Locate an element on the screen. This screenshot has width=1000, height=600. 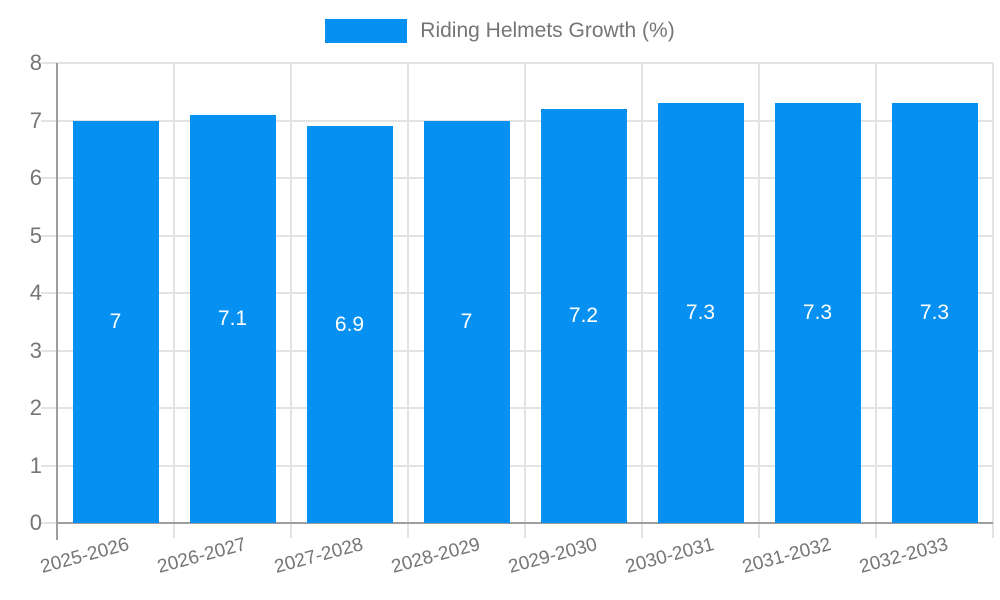
bar-value-label: 7.1 is located at coordinates (232, 318).